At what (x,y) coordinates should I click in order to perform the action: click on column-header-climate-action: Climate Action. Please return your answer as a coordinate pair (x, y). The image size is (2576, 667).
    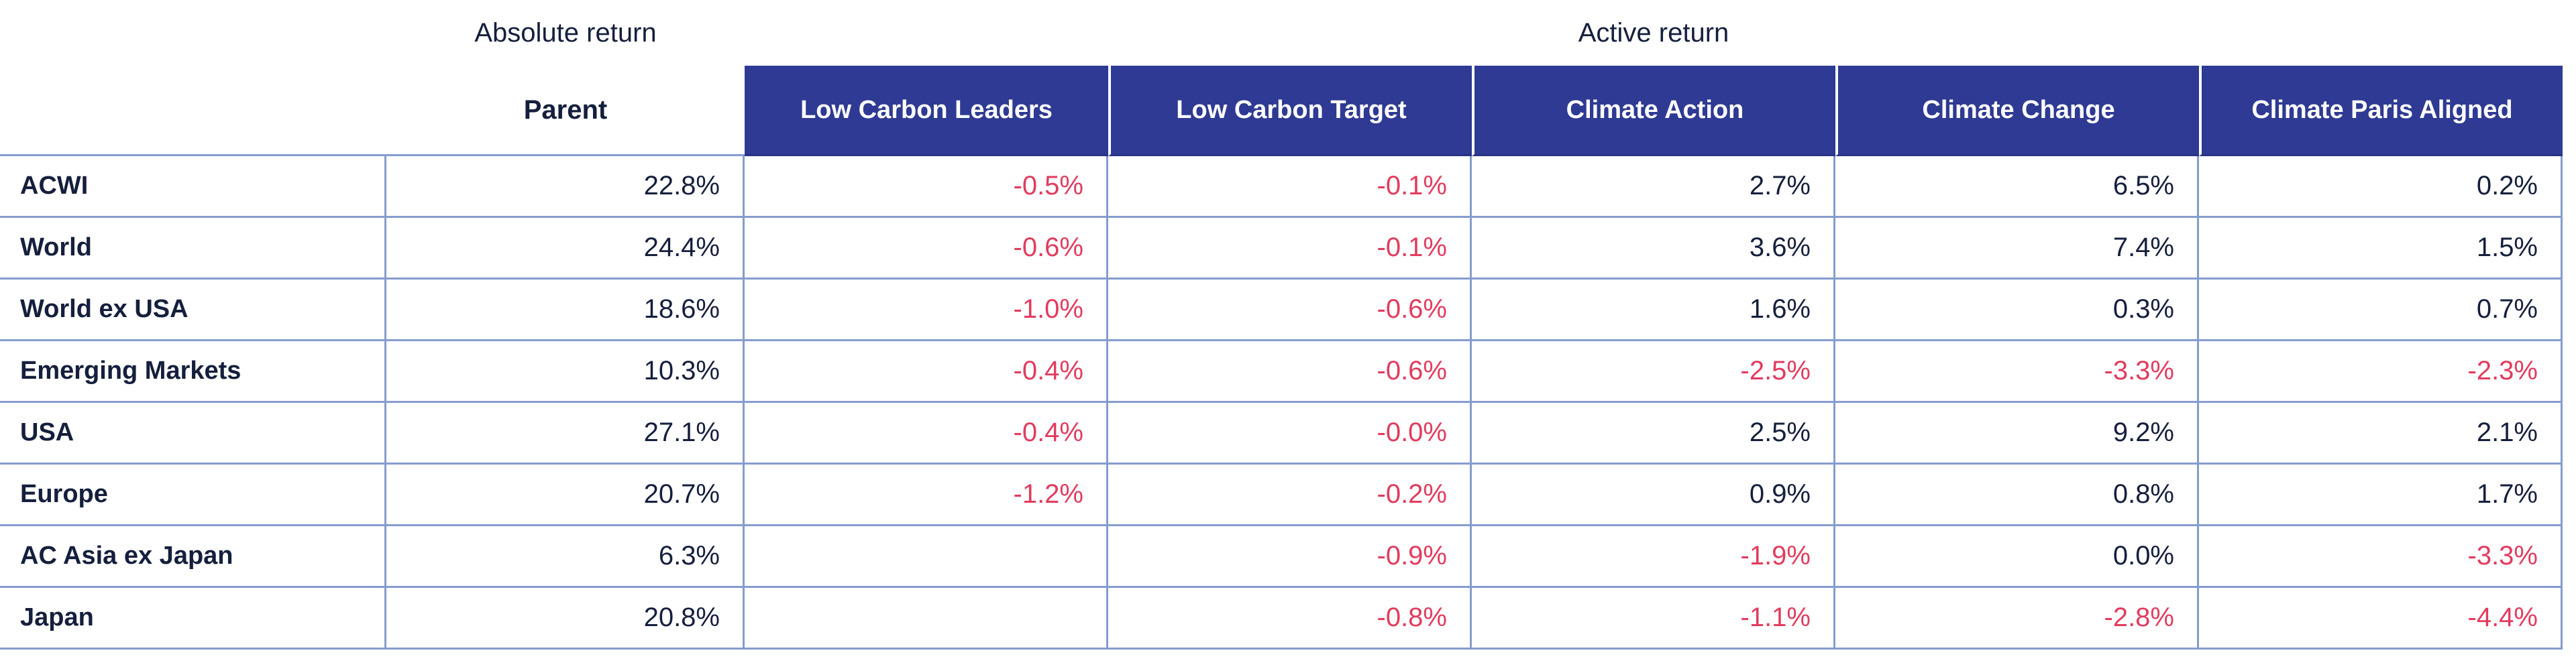
    Looking at the image, I should click on (1653, 111).